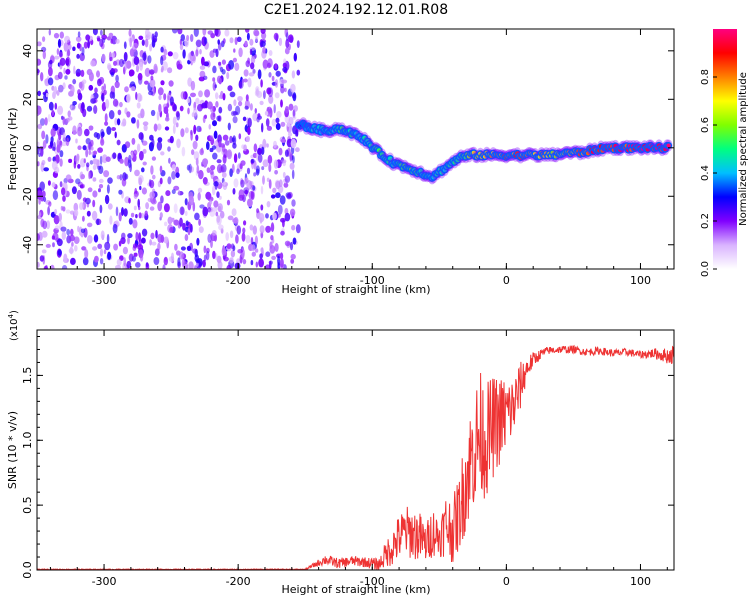 This screenshot has width=750, height=600. Describe the element at coordinates (13, 325) in the screenshot. I see `snr-y-multiplier: (x104)` at that location.